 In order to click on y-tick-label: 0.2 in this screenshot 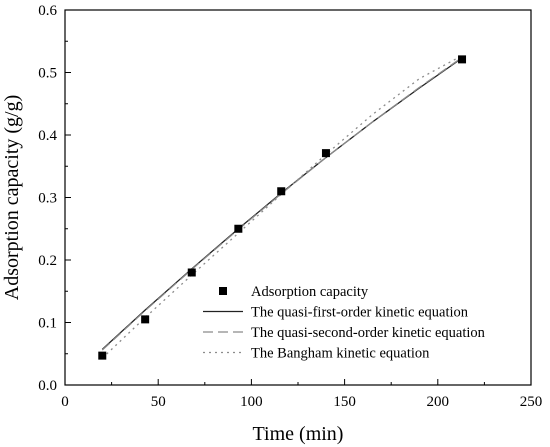, I will do `click(47, 261)`.